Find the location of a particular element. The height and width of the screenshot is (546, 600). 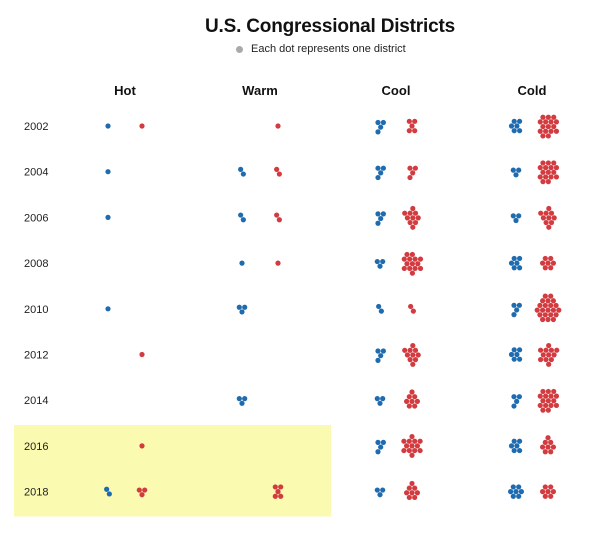

row-label-2002: 2002 is located at coordinates (36, 127).